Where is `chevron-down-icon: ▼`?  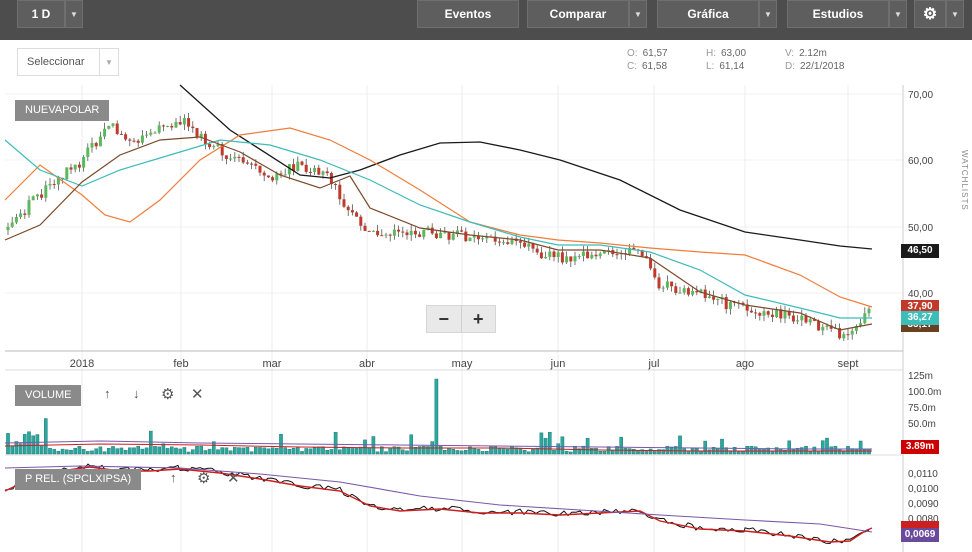 chevron-down-icon: ▼ is located at coordinates (108, 62).